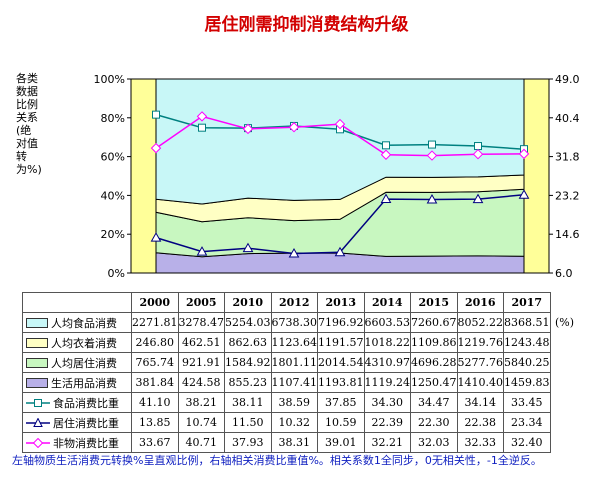 The height and width of the screenshot is (486, 613). What do you see at coordinates (387, 362) in the screenshot?
I see `table-cell: 4310.97` at bounding box center [387, 362].